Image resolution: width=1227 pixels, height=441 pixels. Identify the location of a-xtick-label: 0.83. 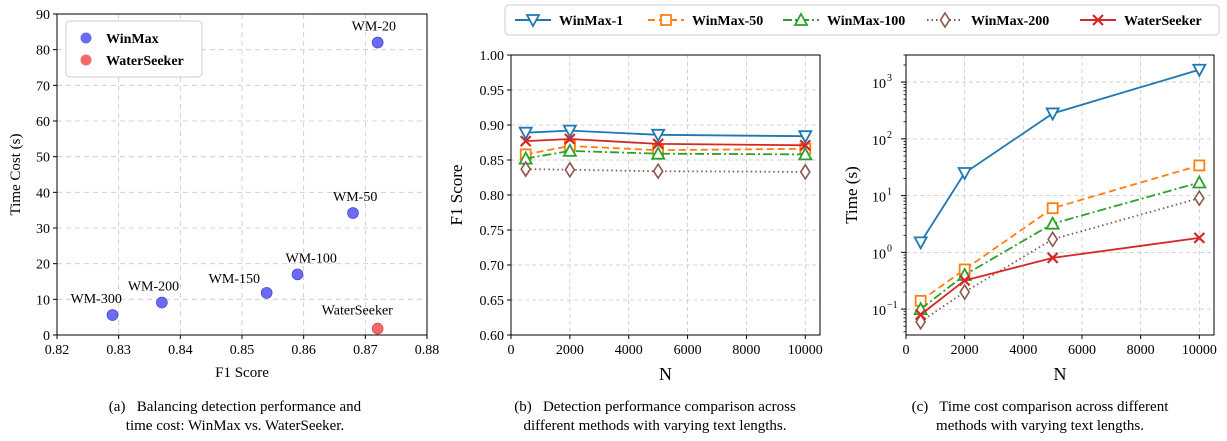
(118, 350).